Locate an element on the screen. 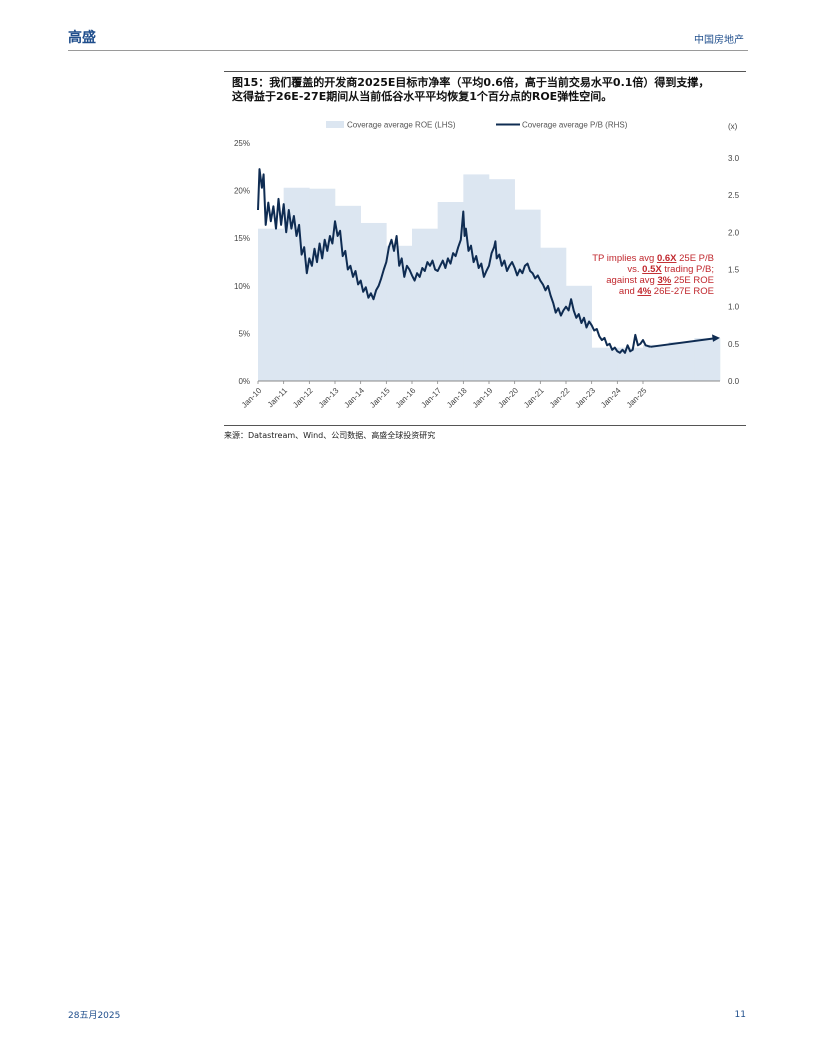 Image resolution: width=816 pixels, height=1056 pixels. x-tick-label: Jan-16 is located at coordinates (406, 398).